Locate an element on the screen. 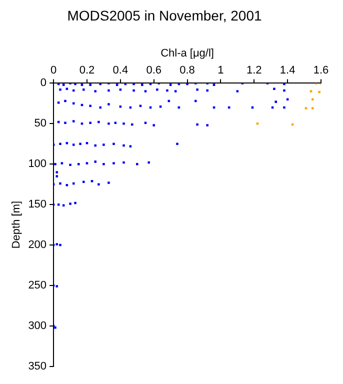 The width and height of the screenshot is (343, 384). y-tick-label: 0 is located at coordinates (43, 83).